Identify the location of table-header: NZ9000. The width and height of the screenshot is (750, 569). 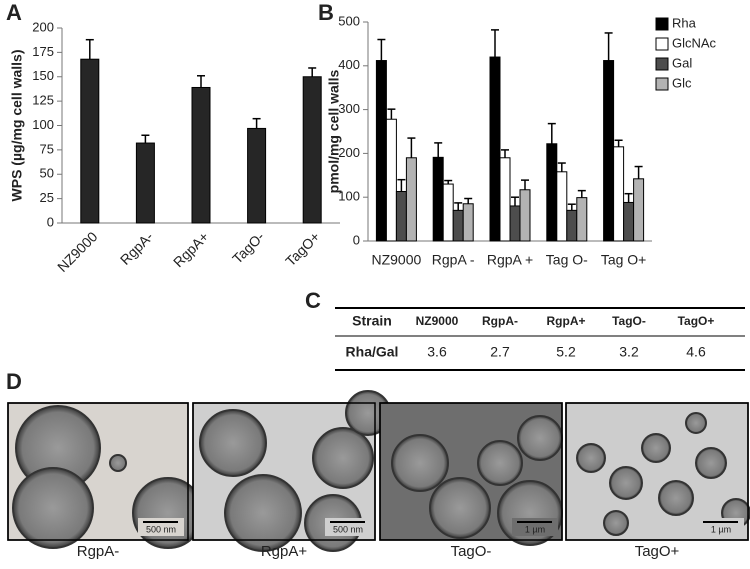
(437, 321).